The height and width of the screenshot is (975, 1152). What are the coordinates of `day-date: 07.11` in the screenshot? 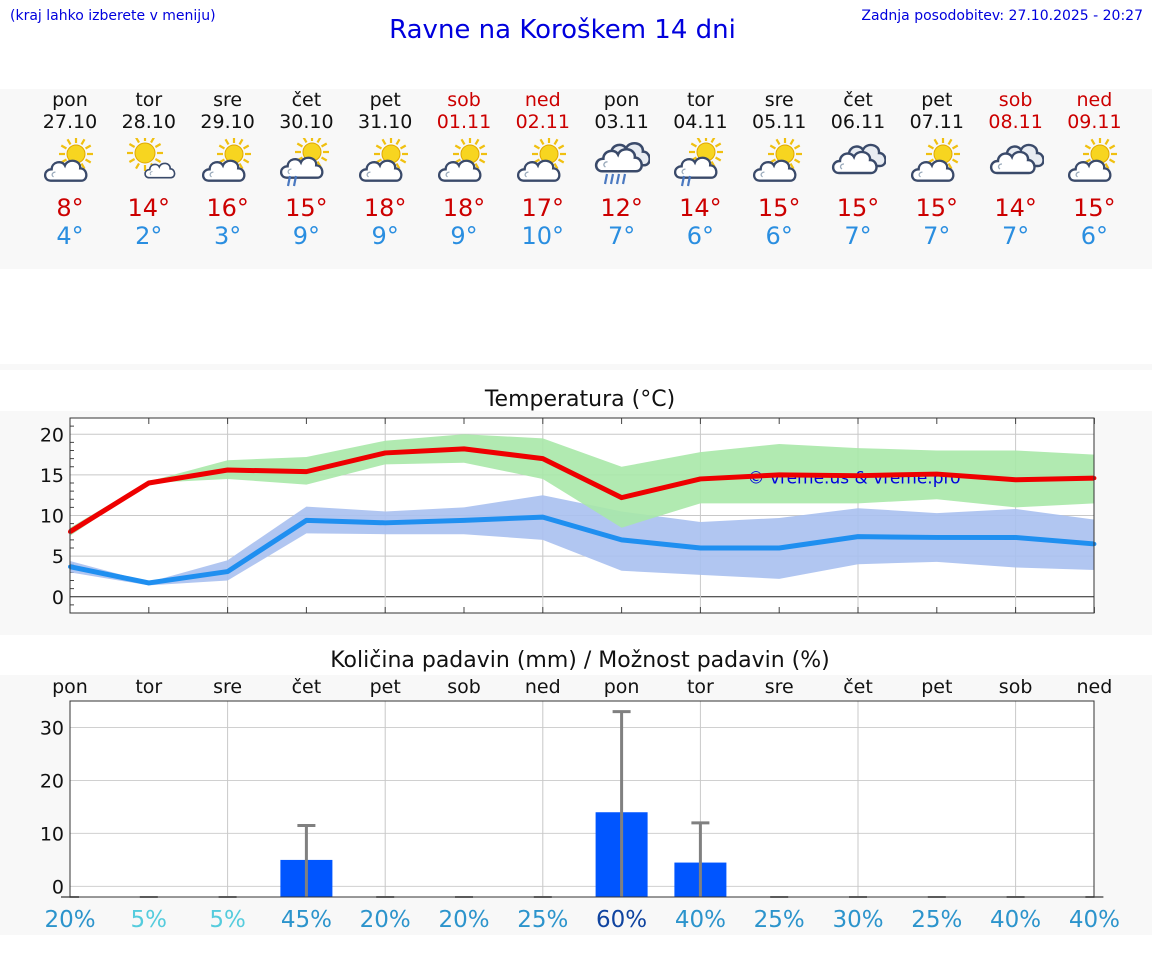 It's located at (936, 122).